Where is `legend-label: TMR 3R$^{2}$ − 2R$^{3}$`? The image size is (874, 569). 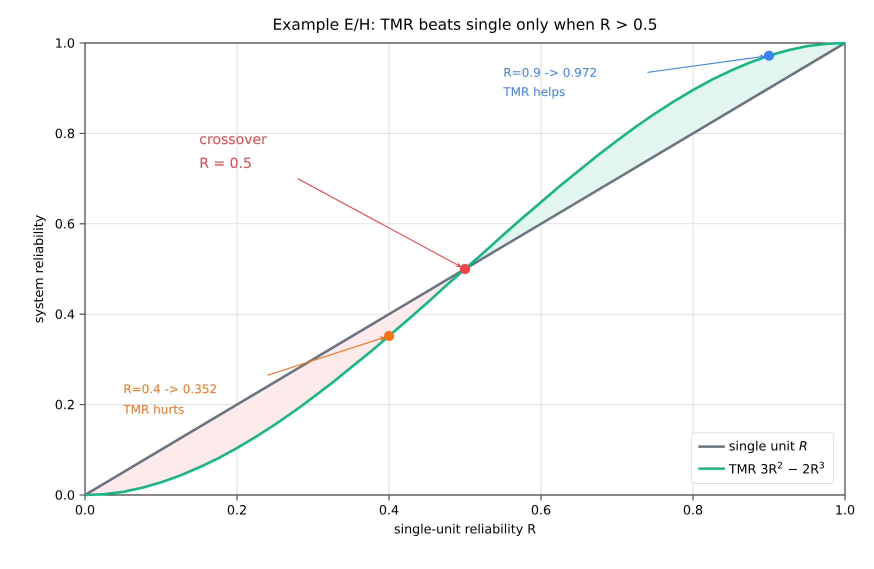
legend-label: TMR 3R$^{2}$ − 2R$^{3}$ is located at coordinates (776, 468).